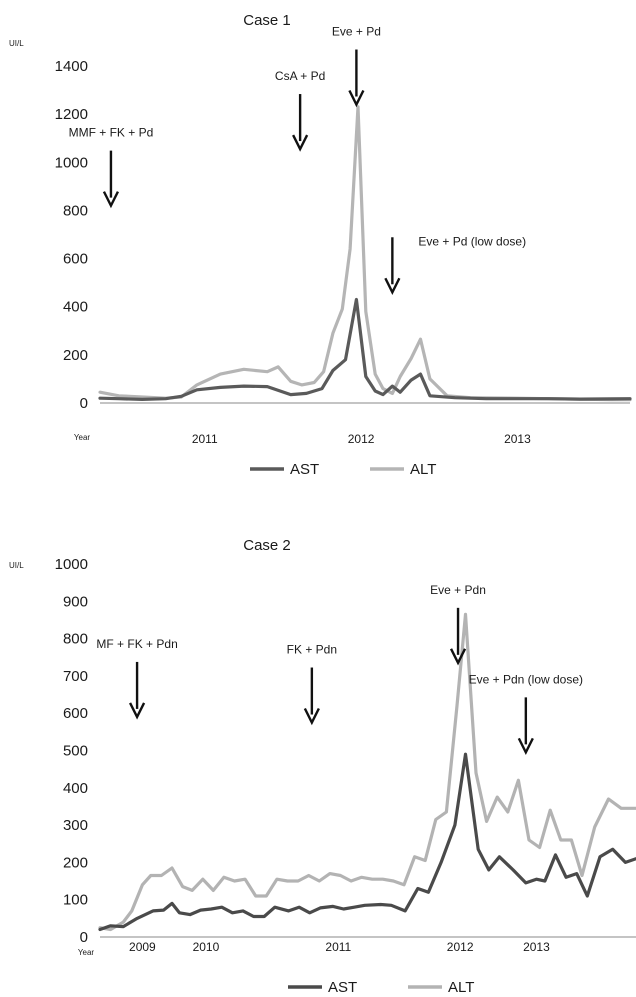 This screenshot has width=636, height=997. Describe the element at coordinates (267, 20) in the screenshot. I see `chart-title: Case 1` at that location.